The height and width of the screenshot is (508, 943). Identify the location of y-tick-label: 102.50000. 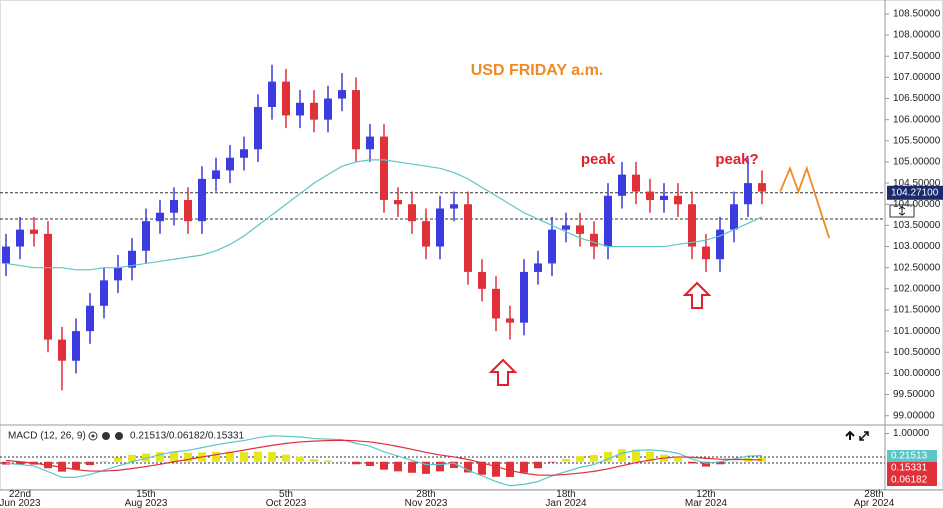
(917, 267).